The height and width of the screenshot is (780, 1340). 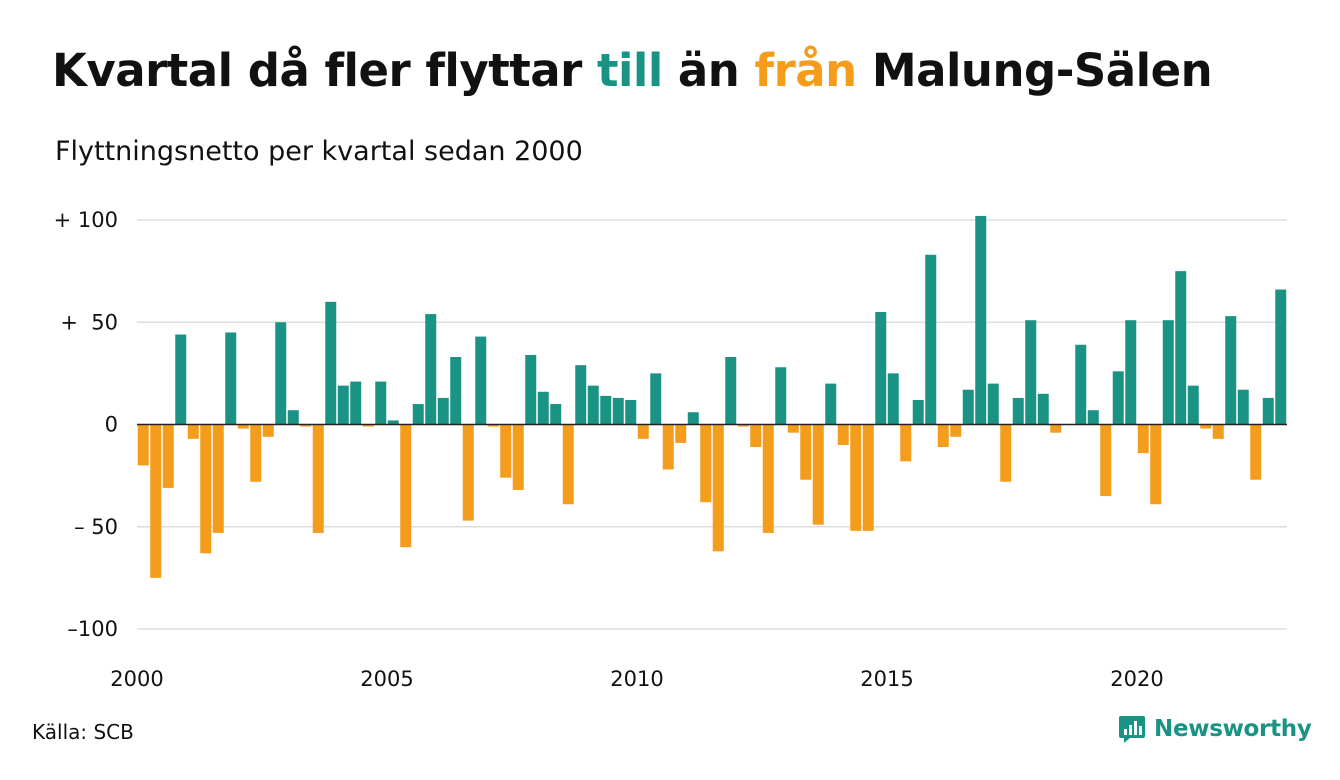 I want to click on bar-2001-q2, so click(x=206, y=489).